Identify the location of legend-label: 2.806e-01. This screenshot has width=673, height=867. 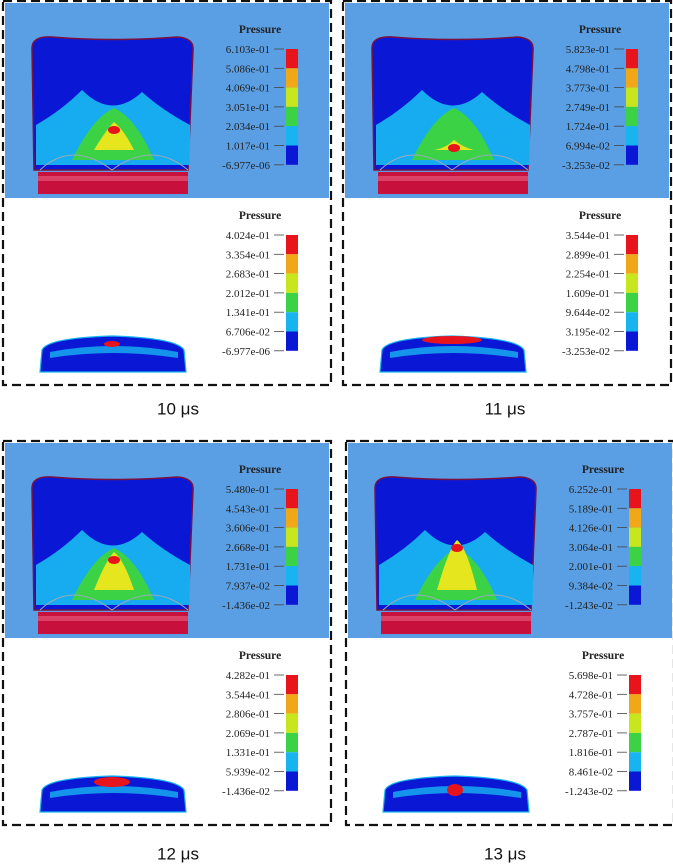
(248, 715).